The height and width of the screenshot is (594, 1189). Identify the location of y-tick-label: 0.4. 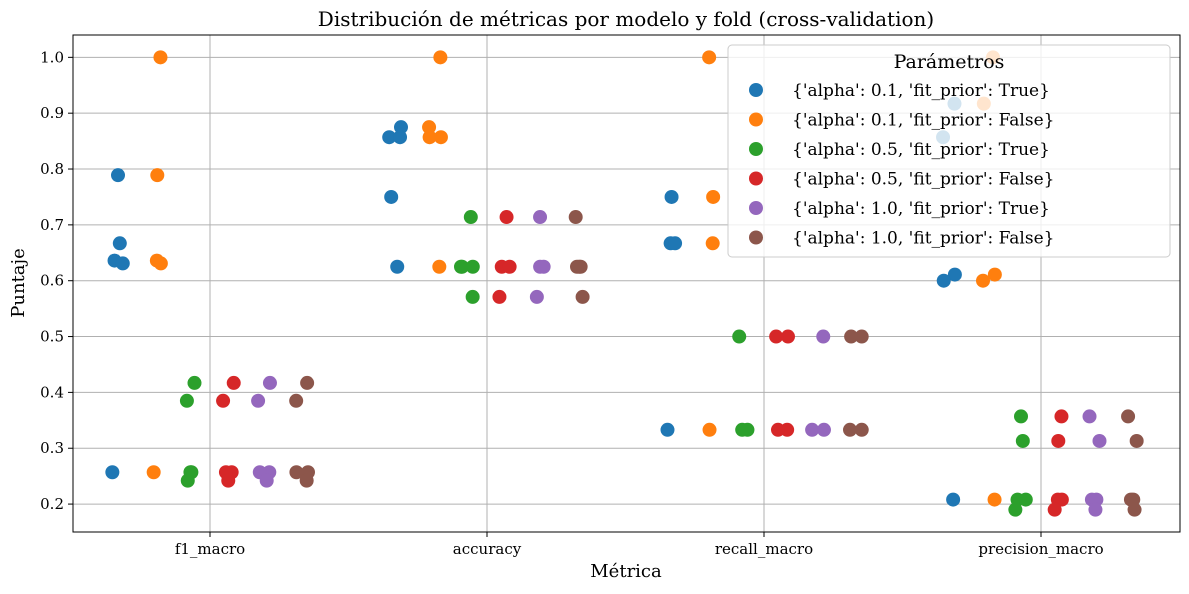
(52, 392).